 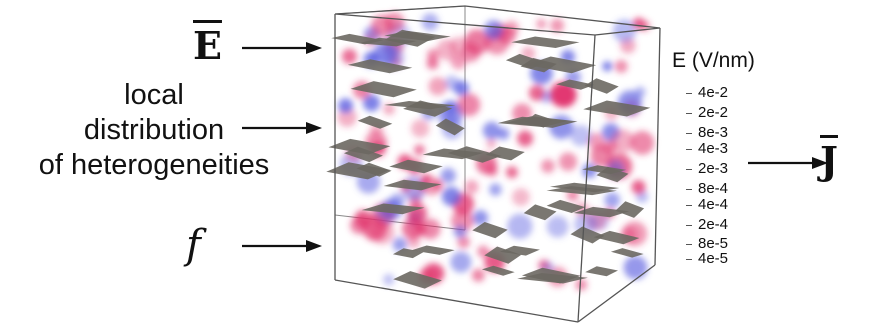 What do you see at coordinates (707, 258) in the screenshot?
I see `legend-tick: 4e-5` at bounding box center [707, 258].